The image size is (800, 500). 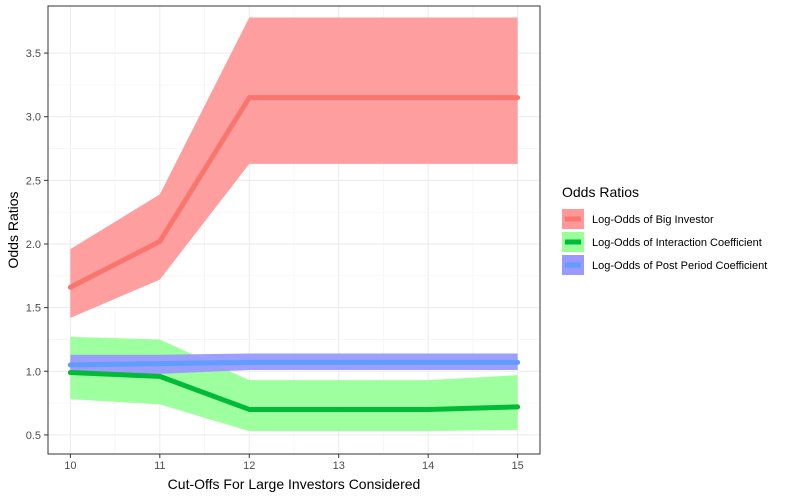 I want to click on y-axis-title: Odds Ratios, so click(x=13, y=229).